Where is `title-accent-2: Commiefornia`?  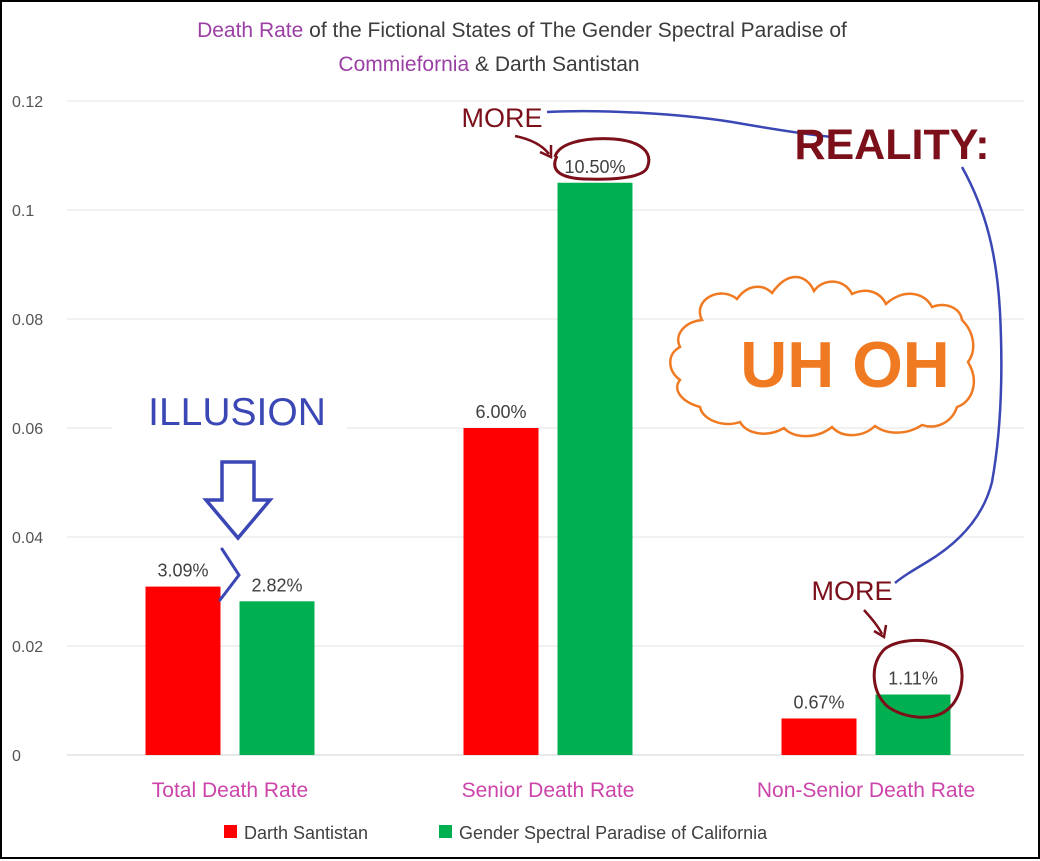 title-accent-2: Commiefornia is located at coordinates (403, 64).